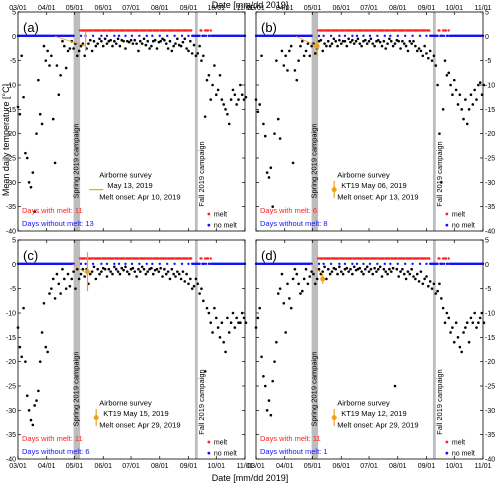 This screenshot has height=489, width=500. Describe the element at coordinates (129, 185) in the screenshot. I see `survey-date-label: May 13, 2019` at that location.